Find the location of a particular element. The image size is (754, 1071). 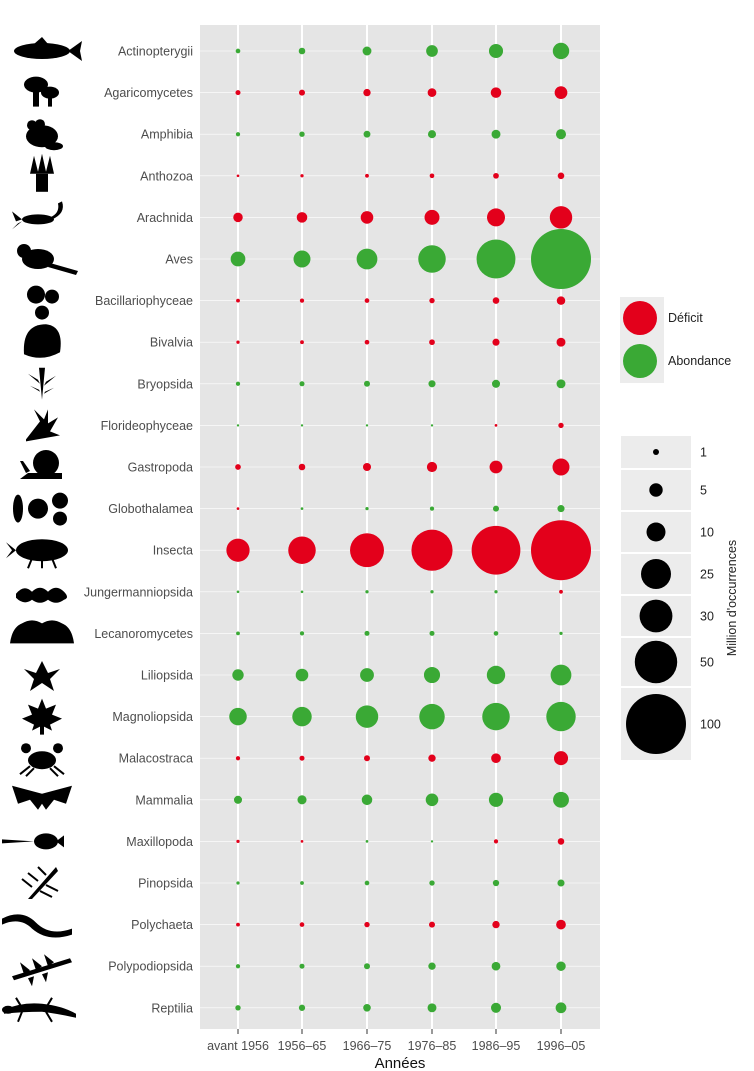

x-tick-label: 1996–05 is located at coordinates (561, 1046).